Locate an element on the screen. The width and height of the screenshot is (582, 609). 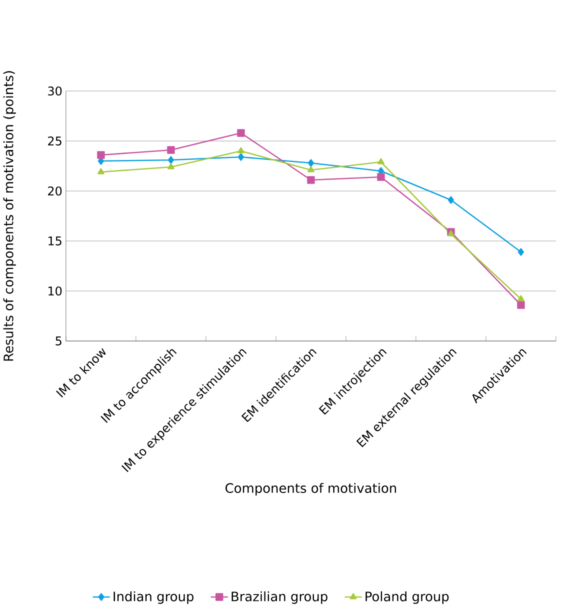
y-tick-label: 20 is located at coordinates (55, 191).